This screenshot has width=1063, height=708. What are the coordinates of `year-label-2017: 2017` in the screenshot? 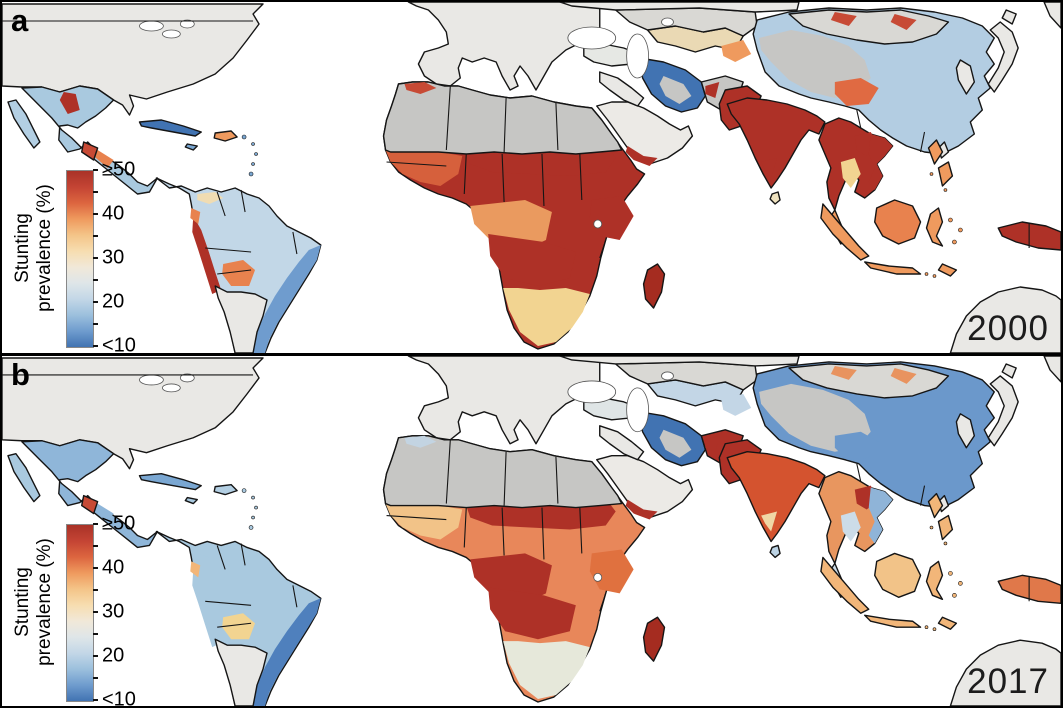 It's located at (1008, 681).